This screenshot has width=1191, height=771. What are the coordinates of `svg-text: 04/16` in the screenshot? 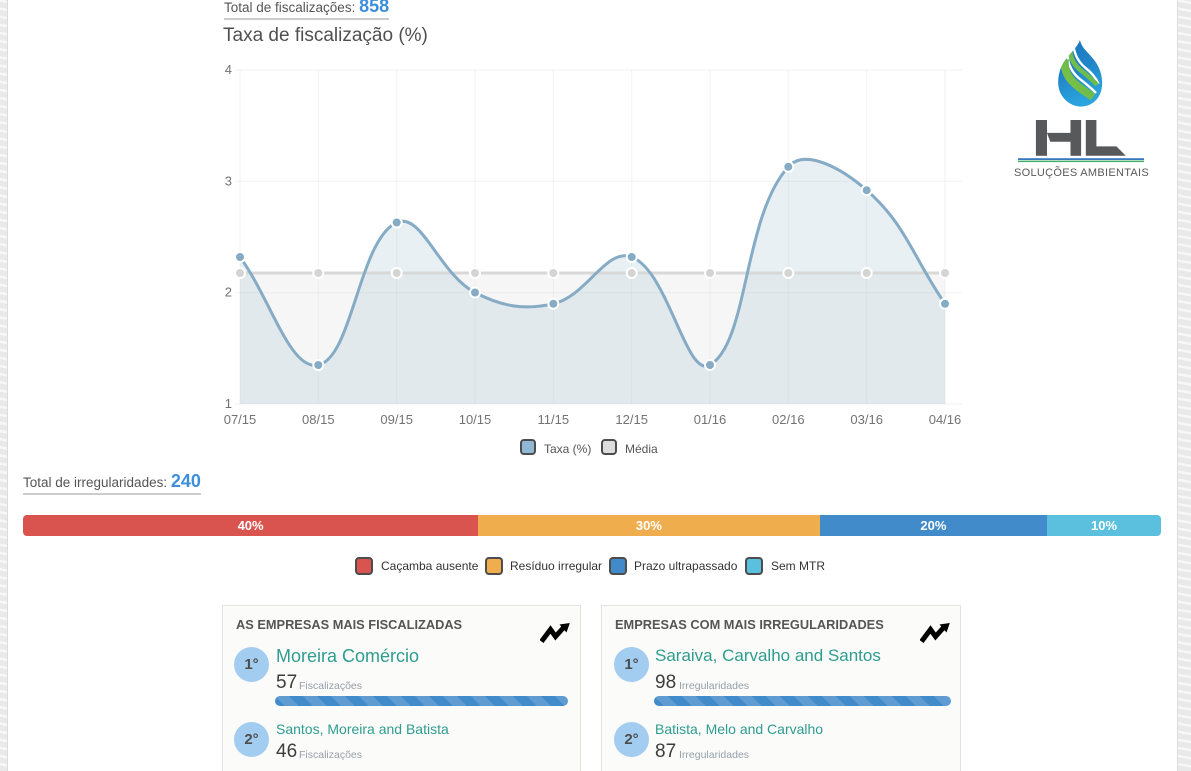 It's located at (945, 419).